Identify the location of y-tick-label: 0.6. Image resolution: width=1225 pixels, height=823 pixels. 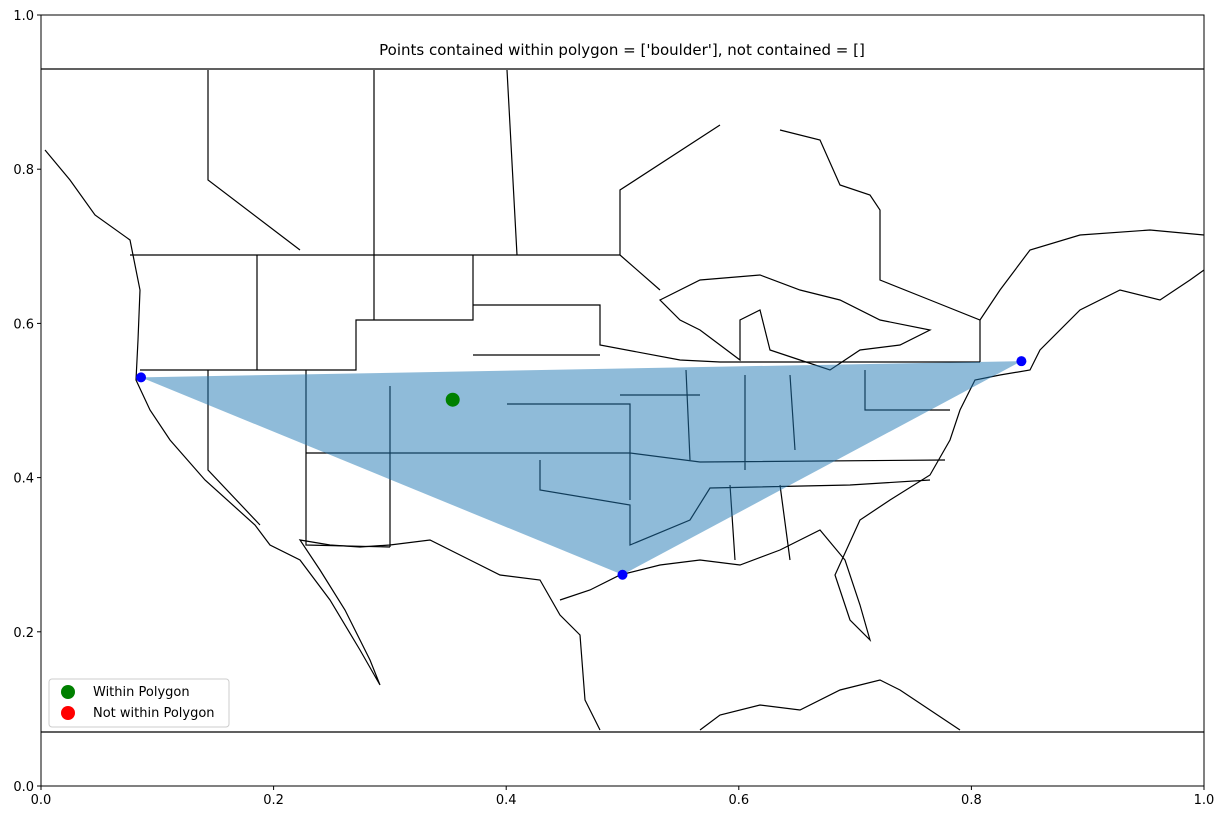
(23, 324).